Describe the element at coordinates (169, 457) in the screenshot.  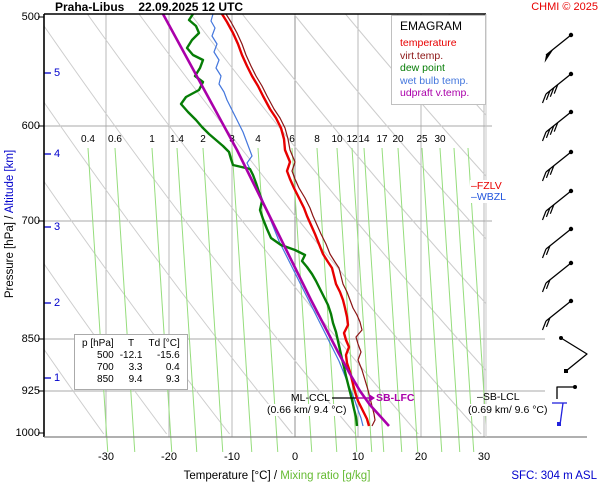
I see `temp-tick--20: -20` at that location.